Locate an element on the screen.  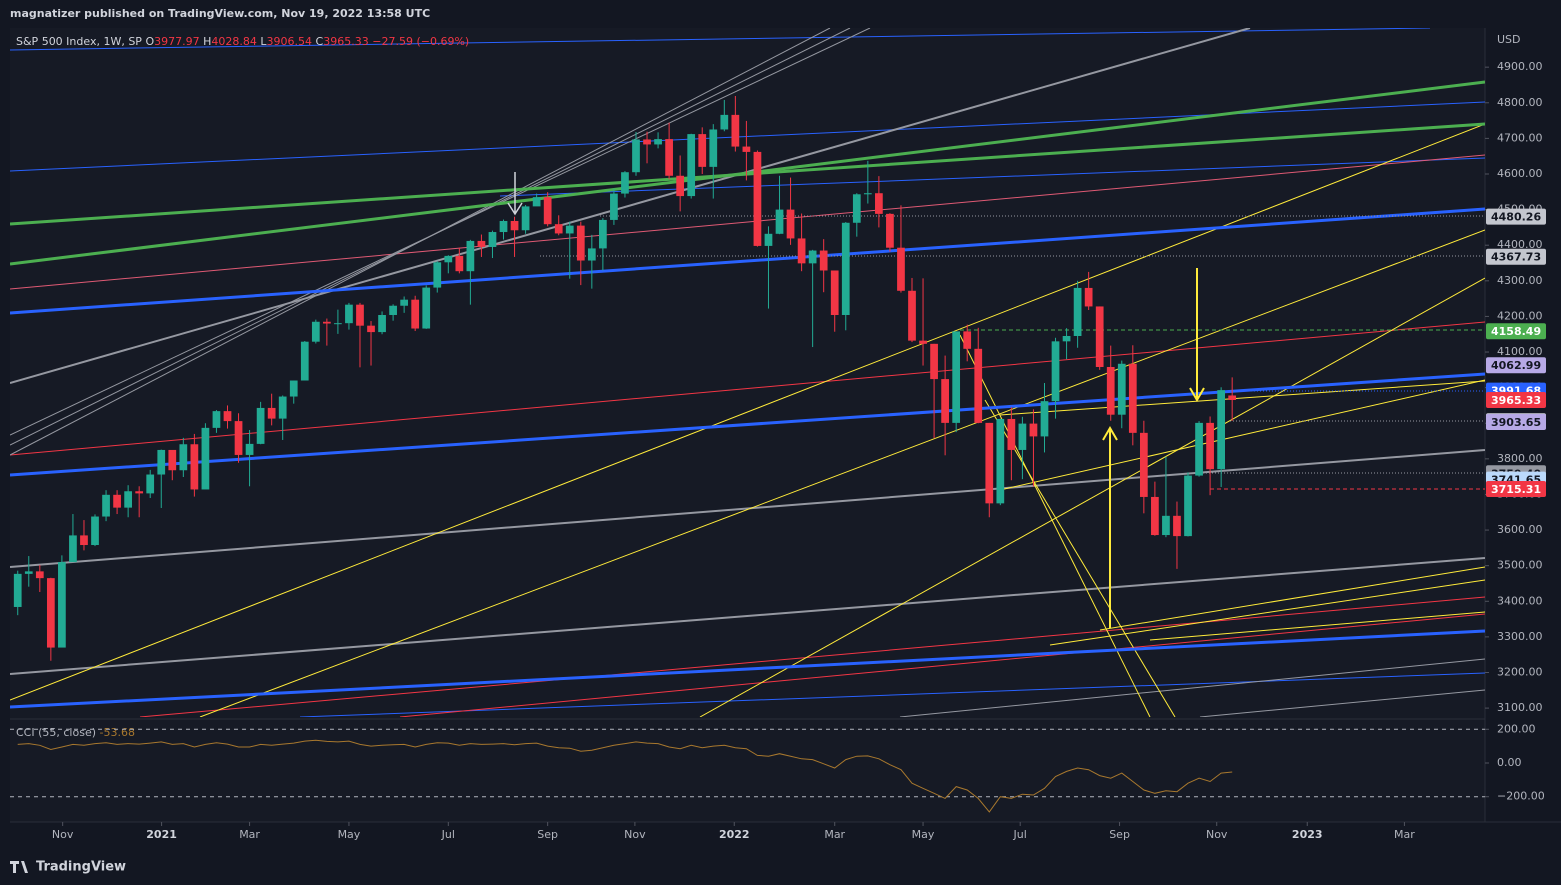
y-tick-label: 3500.00 is located at coordinates (1520, 565).